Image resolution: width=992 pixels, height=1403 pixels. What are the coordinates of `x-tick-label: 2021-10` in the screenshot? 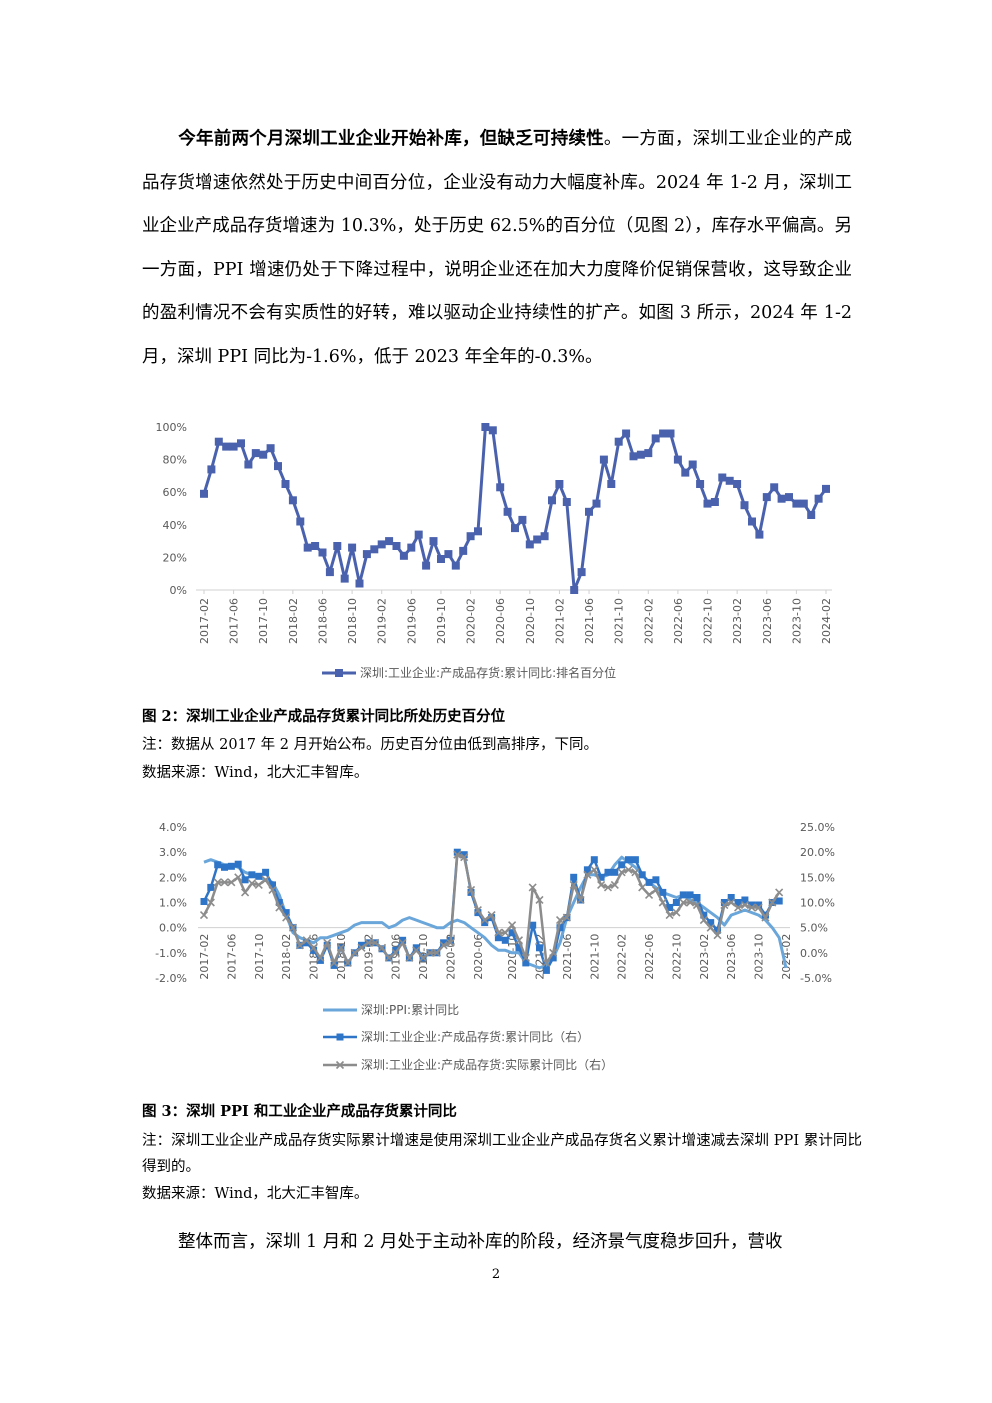 It's located at (619, 621).